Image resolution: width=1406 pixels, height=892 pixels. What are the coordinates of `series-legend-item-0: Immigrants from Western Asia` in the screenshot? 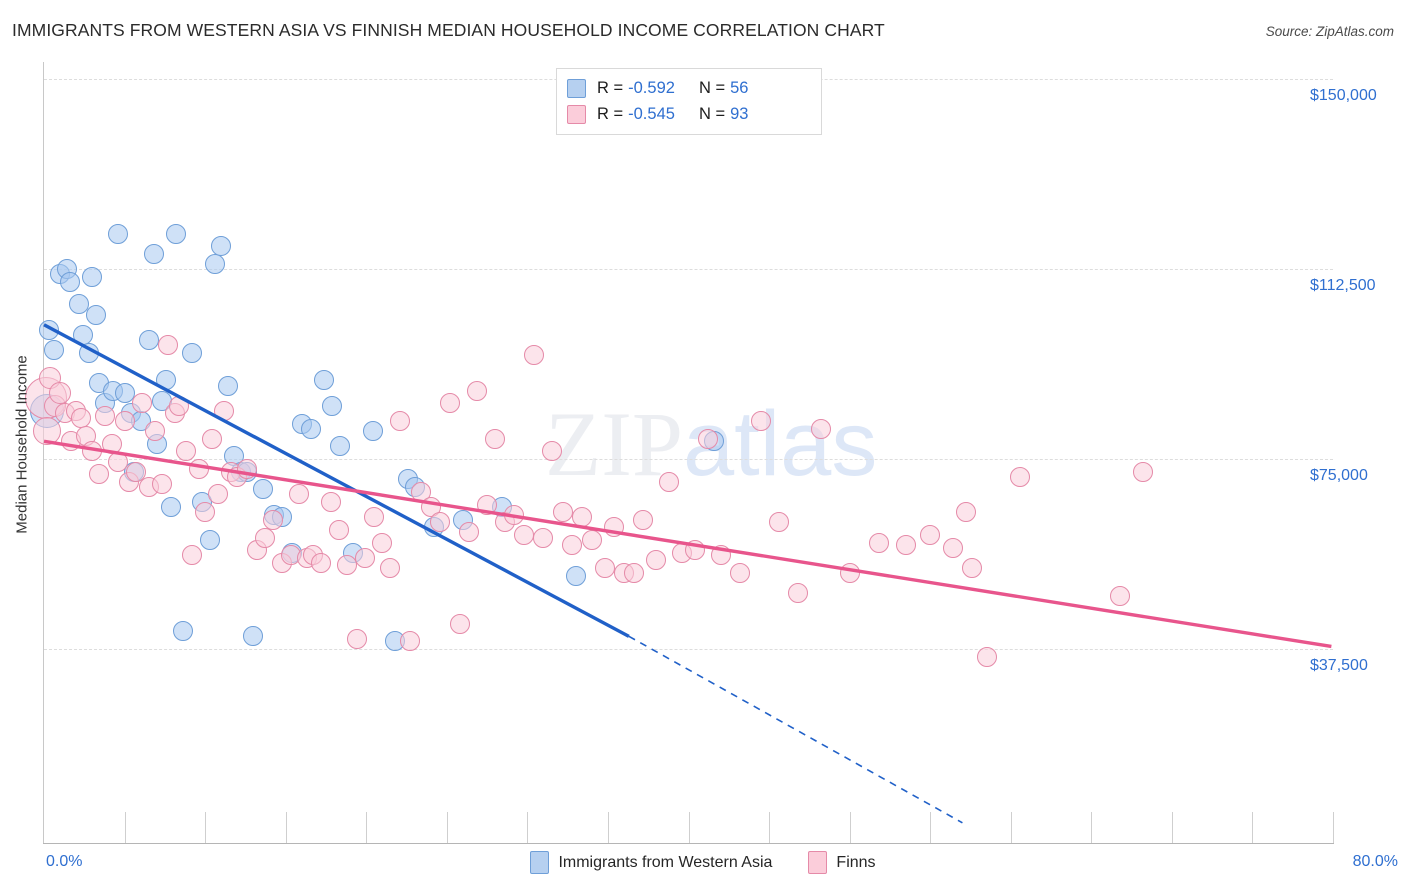 It's located at (651, 862).